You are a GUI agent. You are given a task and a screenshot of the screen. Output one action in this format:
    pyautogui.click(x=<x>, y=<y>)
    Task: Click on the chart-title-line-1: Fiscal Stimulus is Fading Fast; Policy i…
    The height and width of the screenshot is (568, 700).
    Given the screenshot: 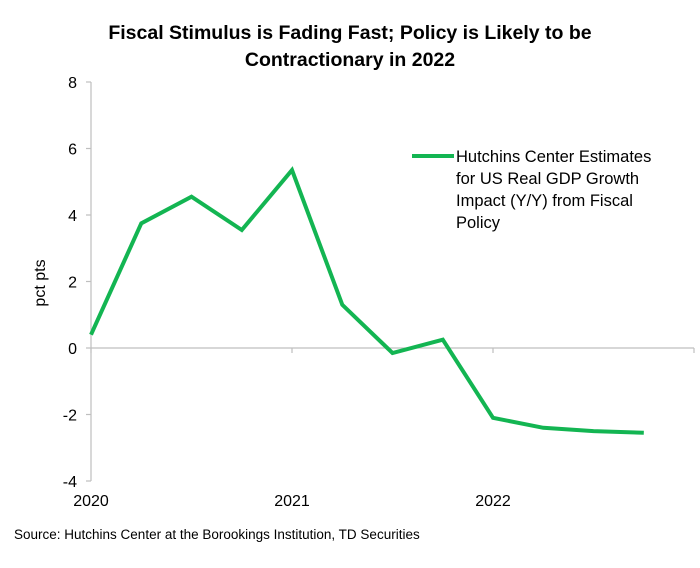 What is the action you would take?
    pyautogui.click(x=350, y=33)
    